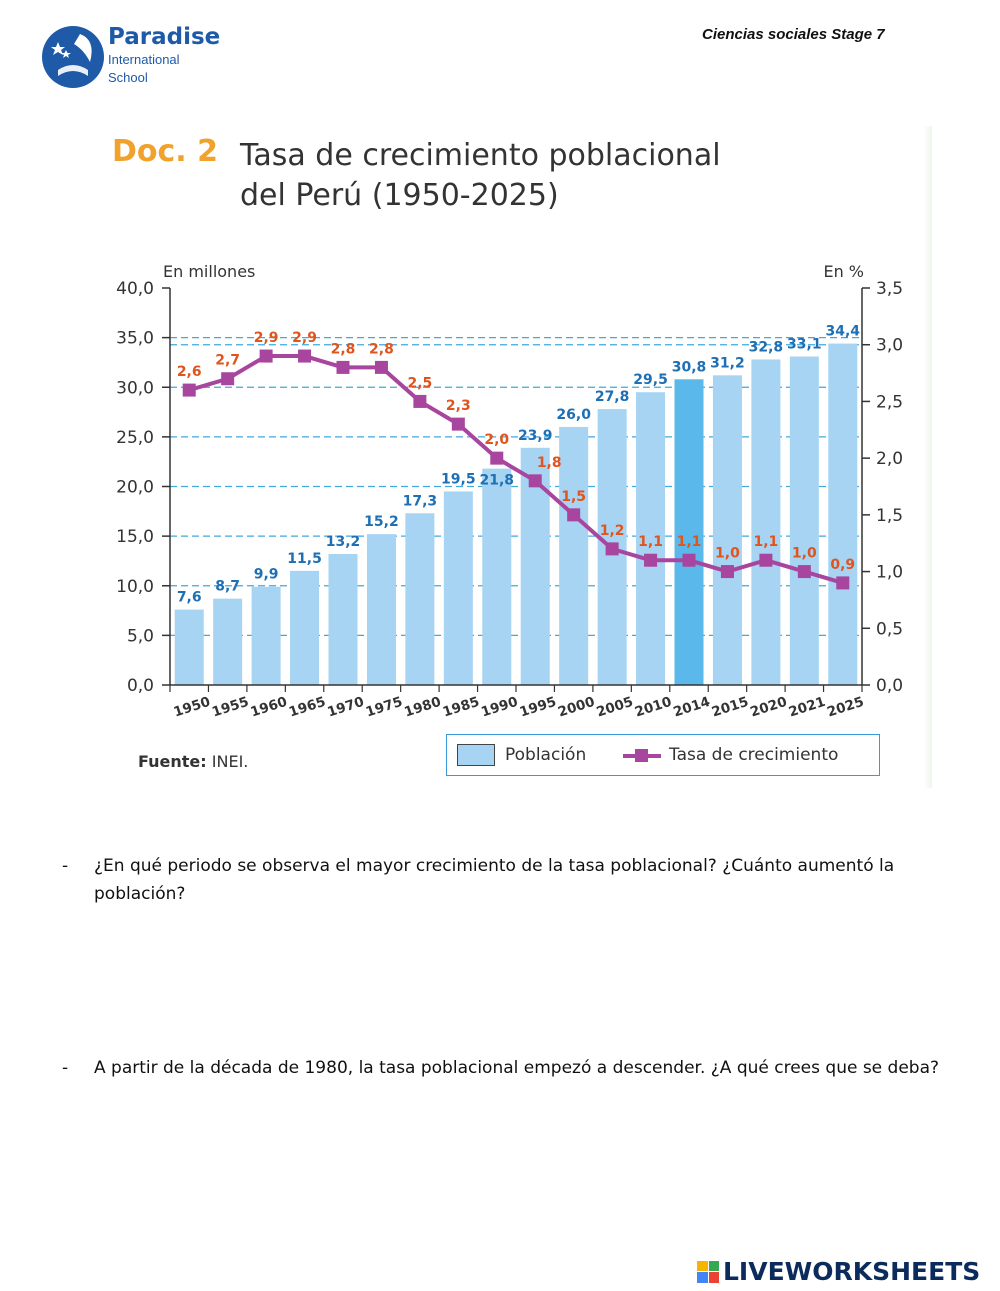  Describe the element at coordinates (65, 866) in the screenshot. I see `question-1-dash: -` at that location.